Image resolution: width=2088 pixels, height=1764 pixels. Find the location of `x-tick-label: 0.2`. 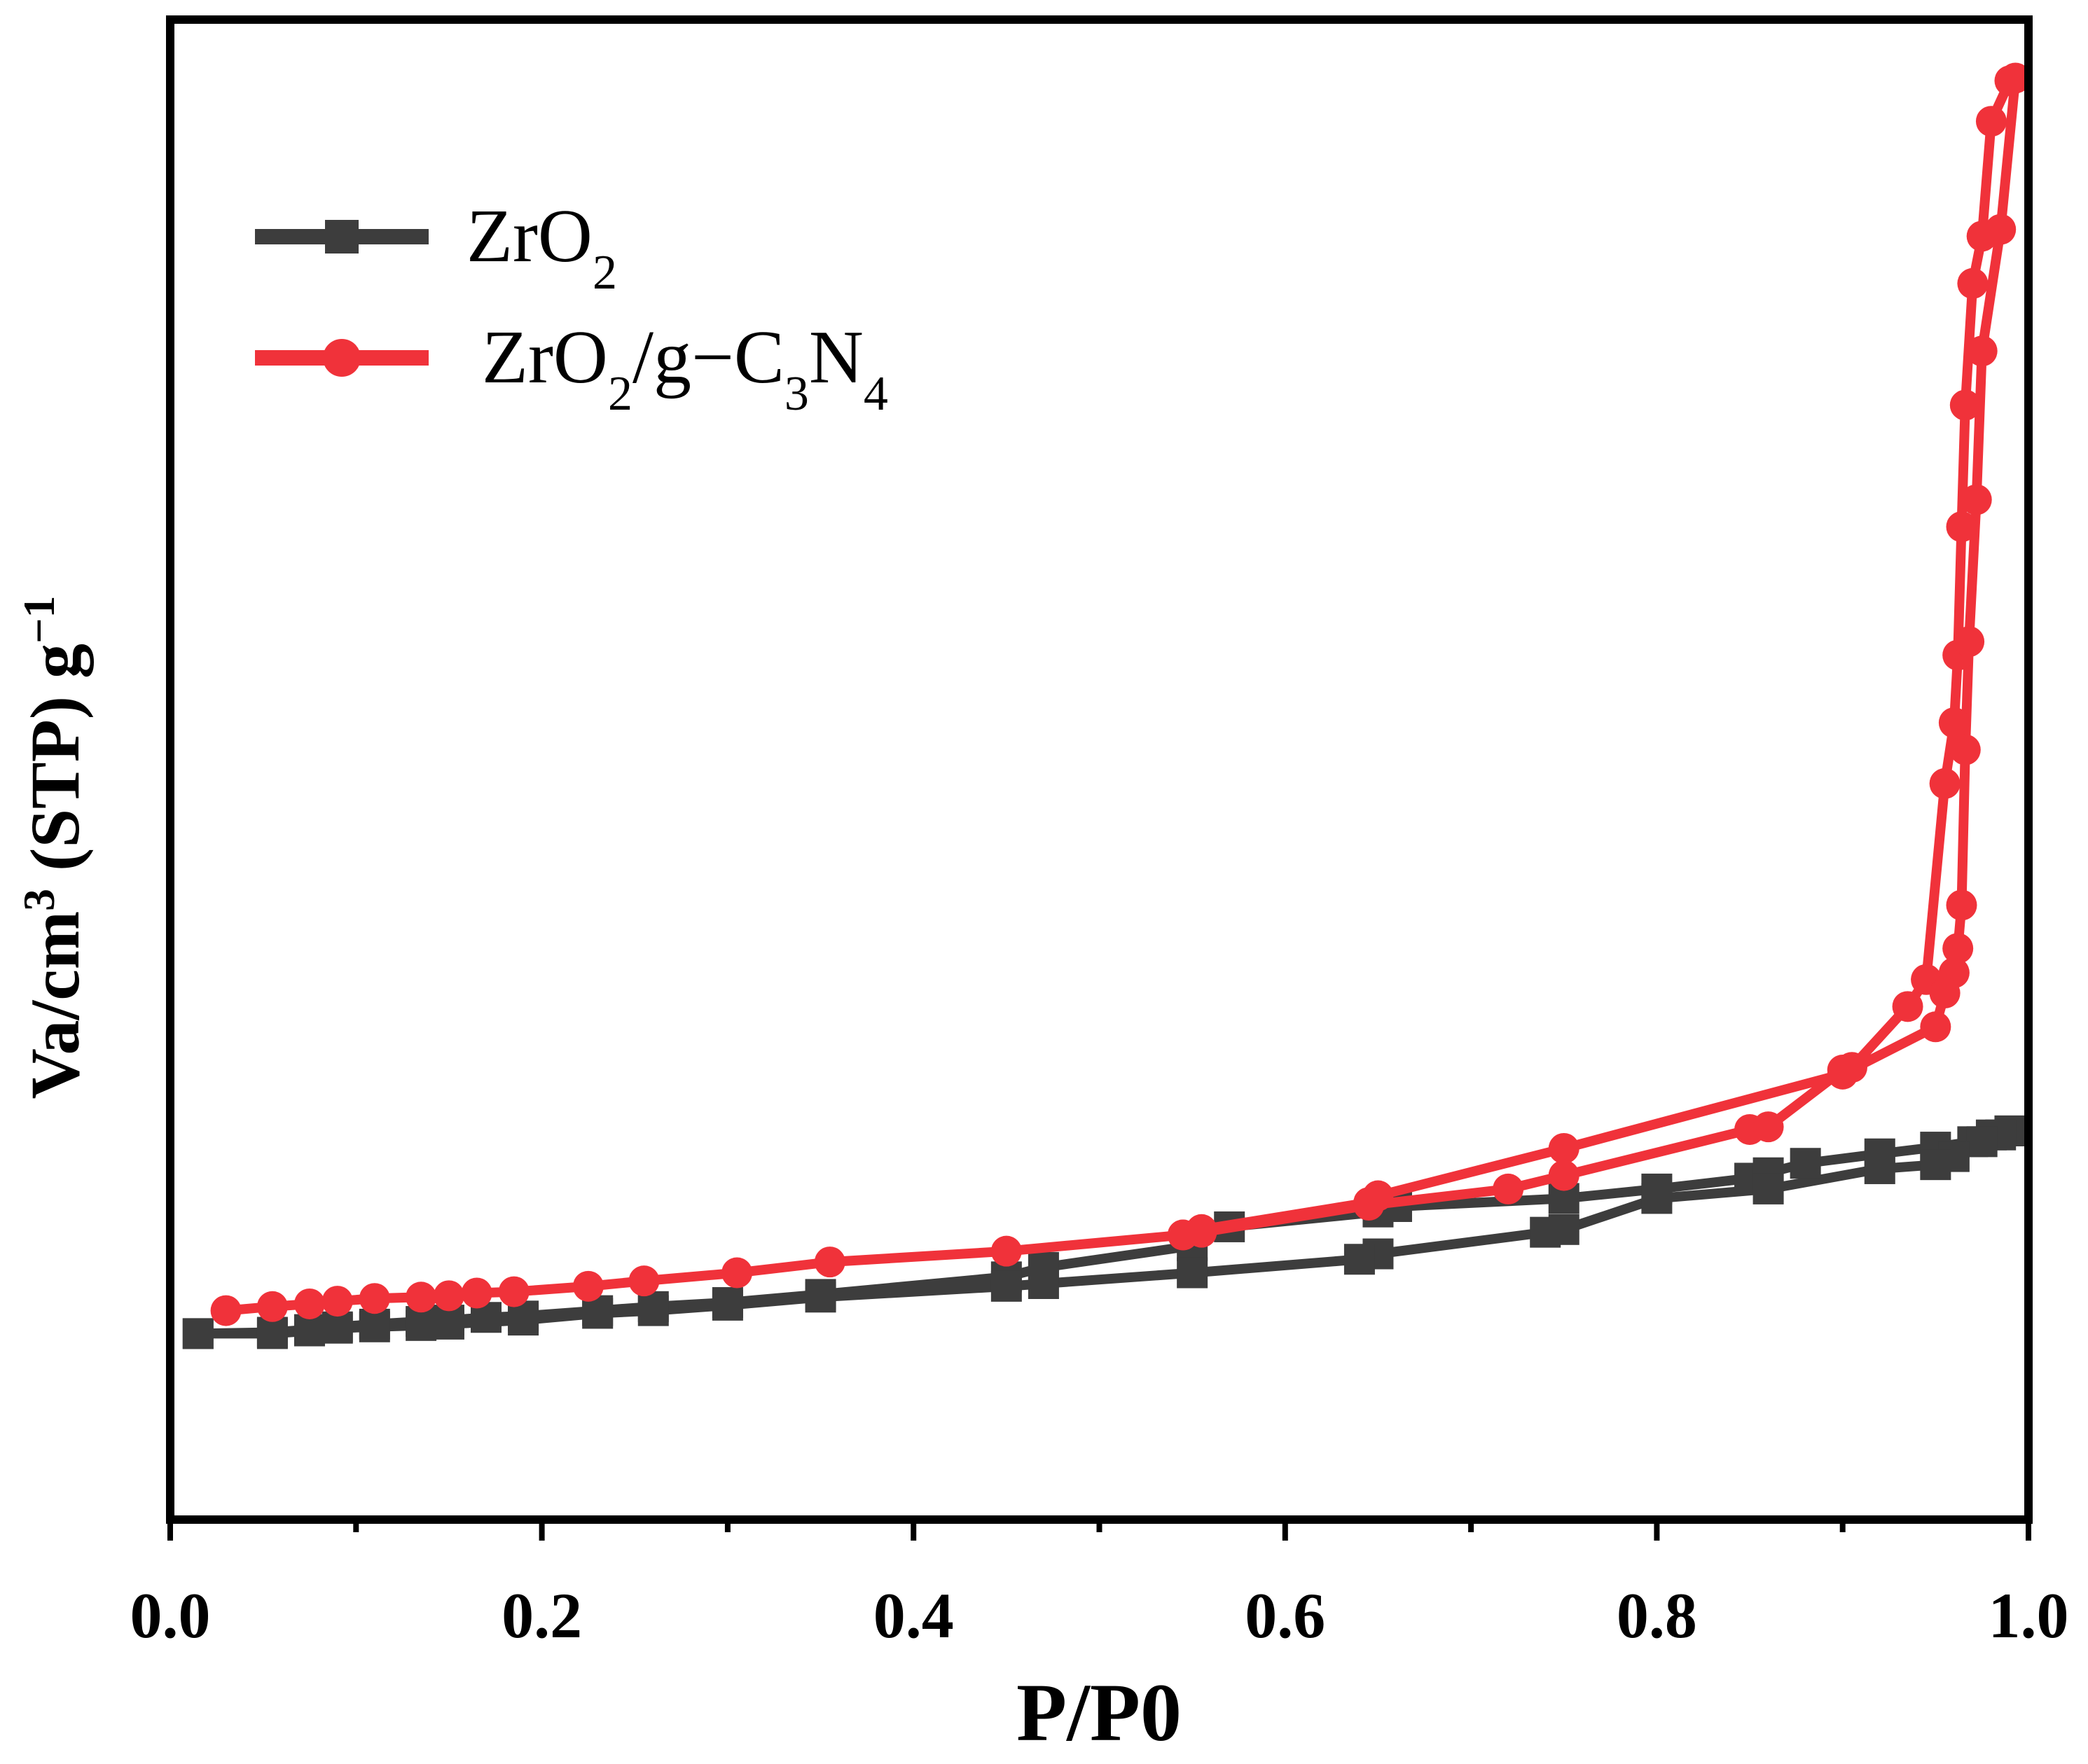

x-tick-label: 0.2 is located at coordinates (542, 1615).